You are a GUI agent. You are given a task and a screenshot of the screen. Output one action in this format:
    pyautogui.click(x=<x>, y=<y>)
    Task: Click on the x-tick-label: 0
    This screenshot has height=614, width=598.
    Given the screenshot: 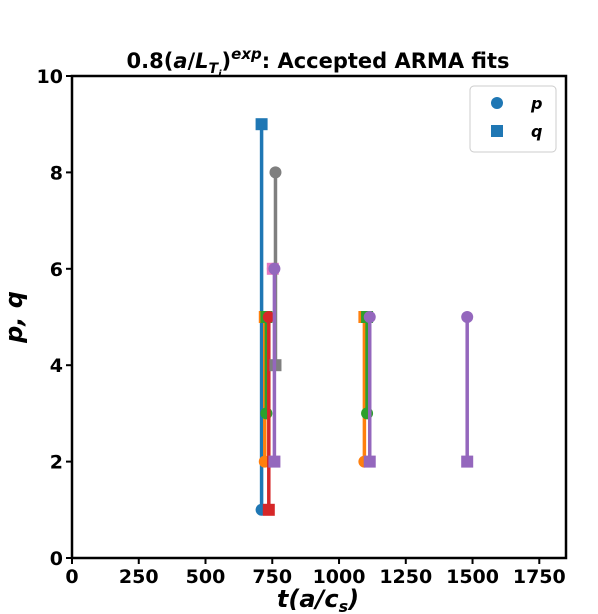 What is the action you would take?
    pyautogui.click(x=71, y=577)
    